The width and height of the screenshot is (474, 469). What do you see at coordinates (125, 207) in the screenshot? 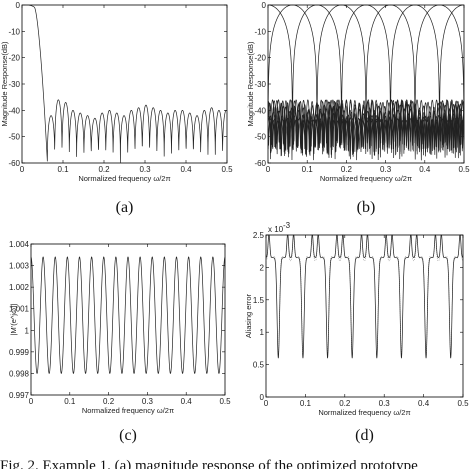
I see `panel-caption: (a)` at bounding box center [125, 207].